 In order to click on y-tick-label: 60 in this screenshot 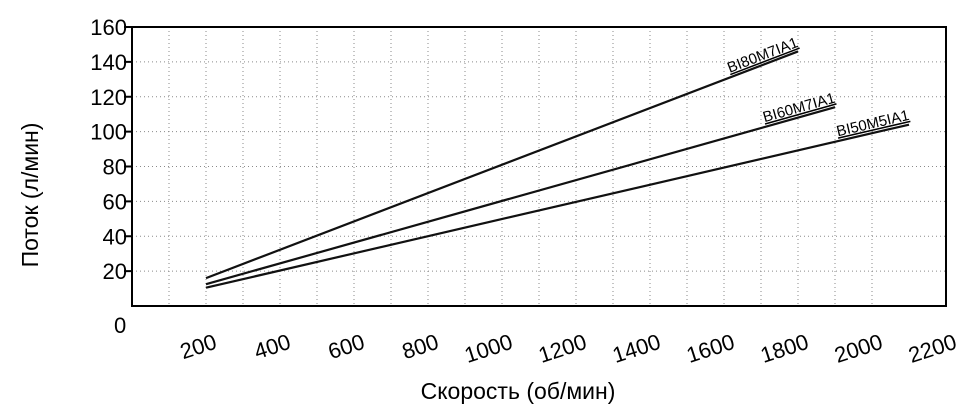, I will do `click(115, 201)`.